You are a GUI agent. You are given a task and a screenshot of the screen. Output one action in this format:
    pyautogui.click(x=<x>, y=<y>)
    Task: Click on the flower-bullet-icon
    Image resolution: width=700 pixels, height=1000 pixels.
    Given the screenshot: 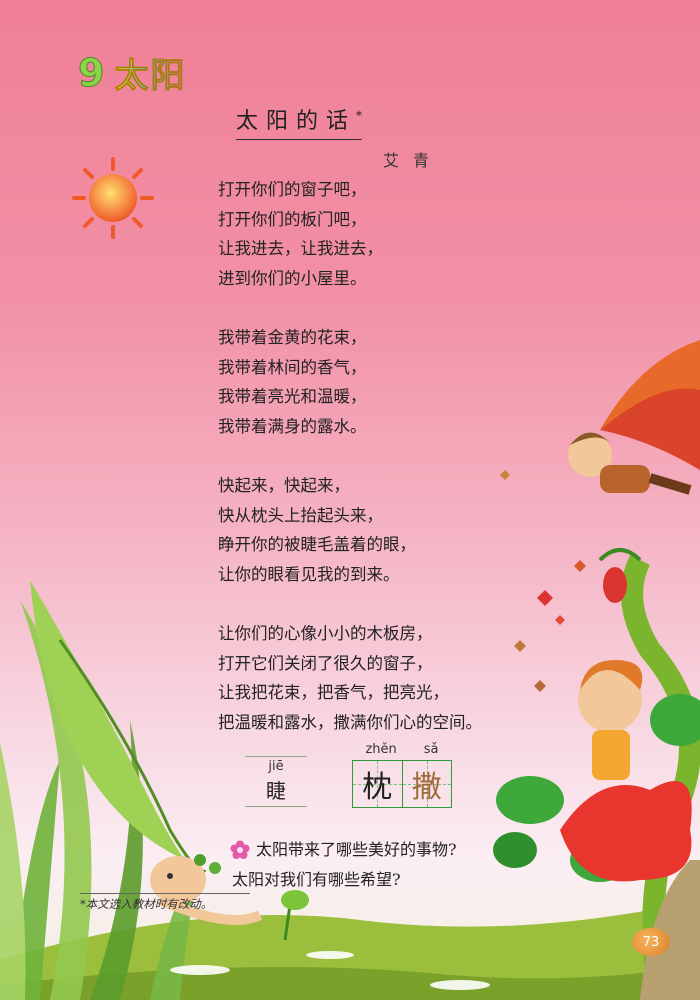 What is the action you would take?
    pyautogui.click(x=240, y=849)
    